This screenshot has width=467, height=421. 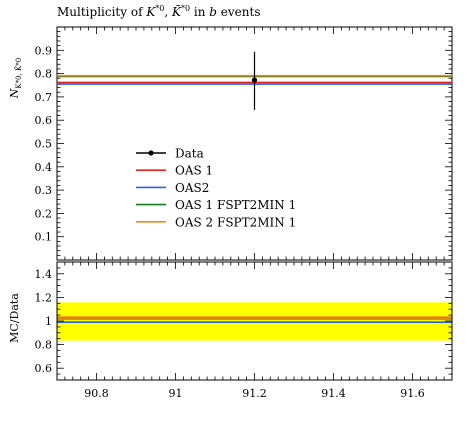 What do you see at coordinates (239, 12) in the screenshot?
I see `title-part: events` at bounding box center [239, 12].